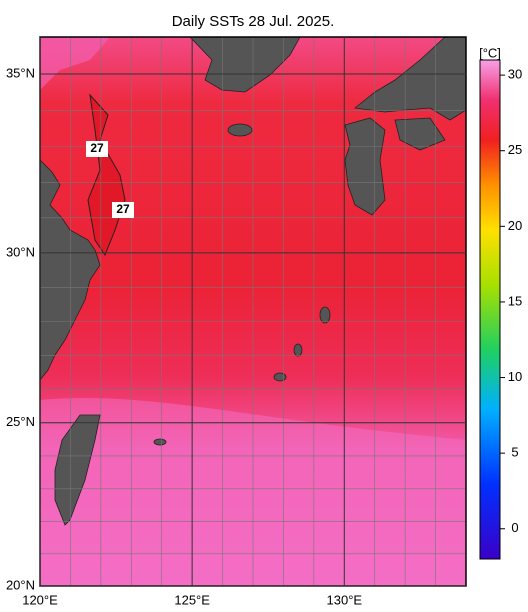 The width and height of the screenshot is (528, 612). What do you see at coordinates (490, 309) in the screenshot?
I see `colorbar` at bounding box center [490, 309].